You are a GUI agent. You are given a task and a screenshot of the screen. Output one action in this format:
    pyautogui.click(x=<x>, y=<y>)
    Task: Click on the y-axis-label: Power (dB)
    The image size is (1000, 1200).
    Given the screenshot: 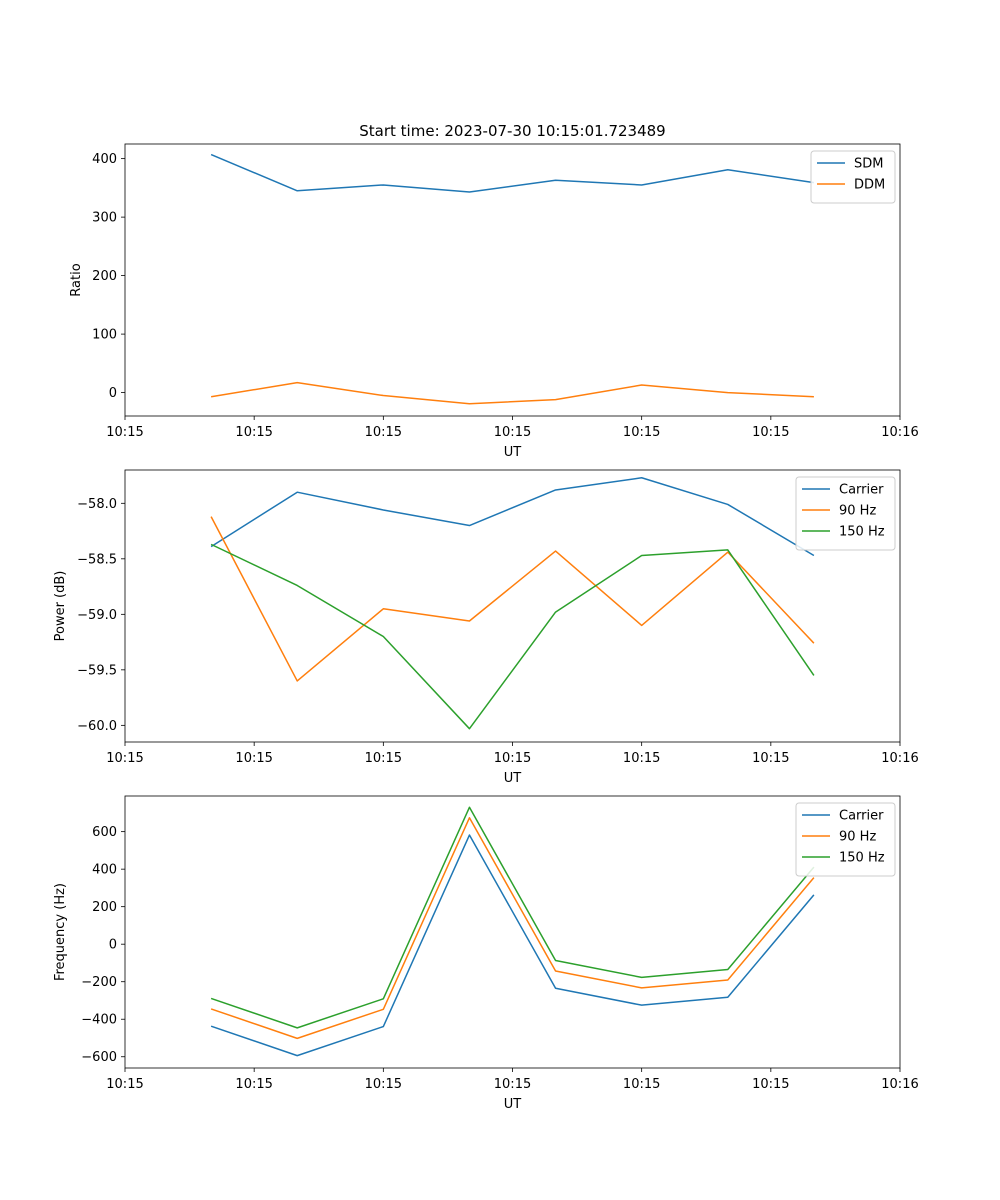 What is the action you would take?
    pyautogui.click(x=60, y=606)
    